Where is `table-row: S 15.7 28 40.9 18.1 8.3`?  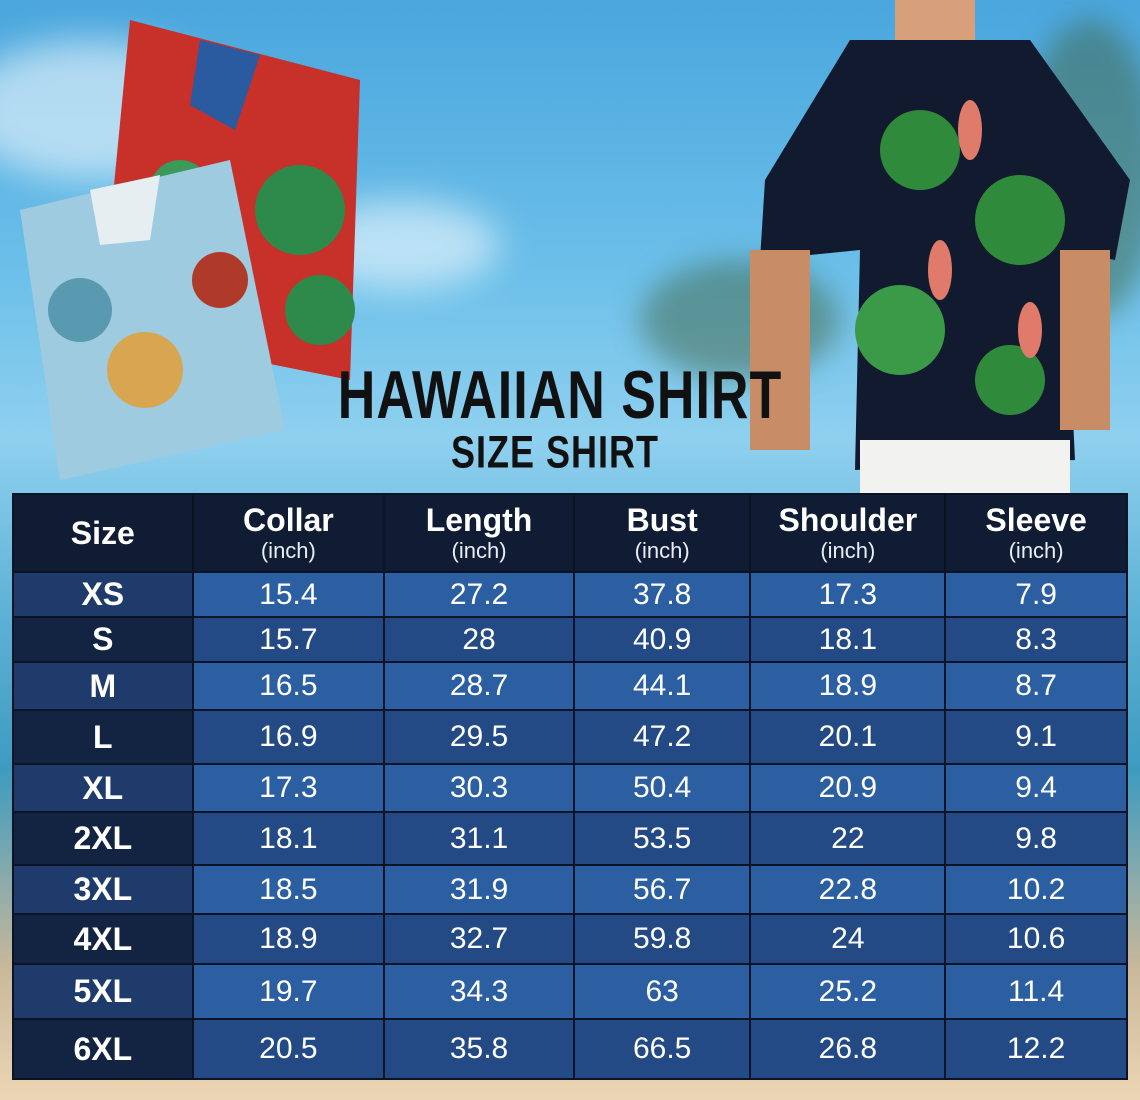 table-row: S 15.7 28 40.9 18.1 8.3 is located at coordinates (570, 639).